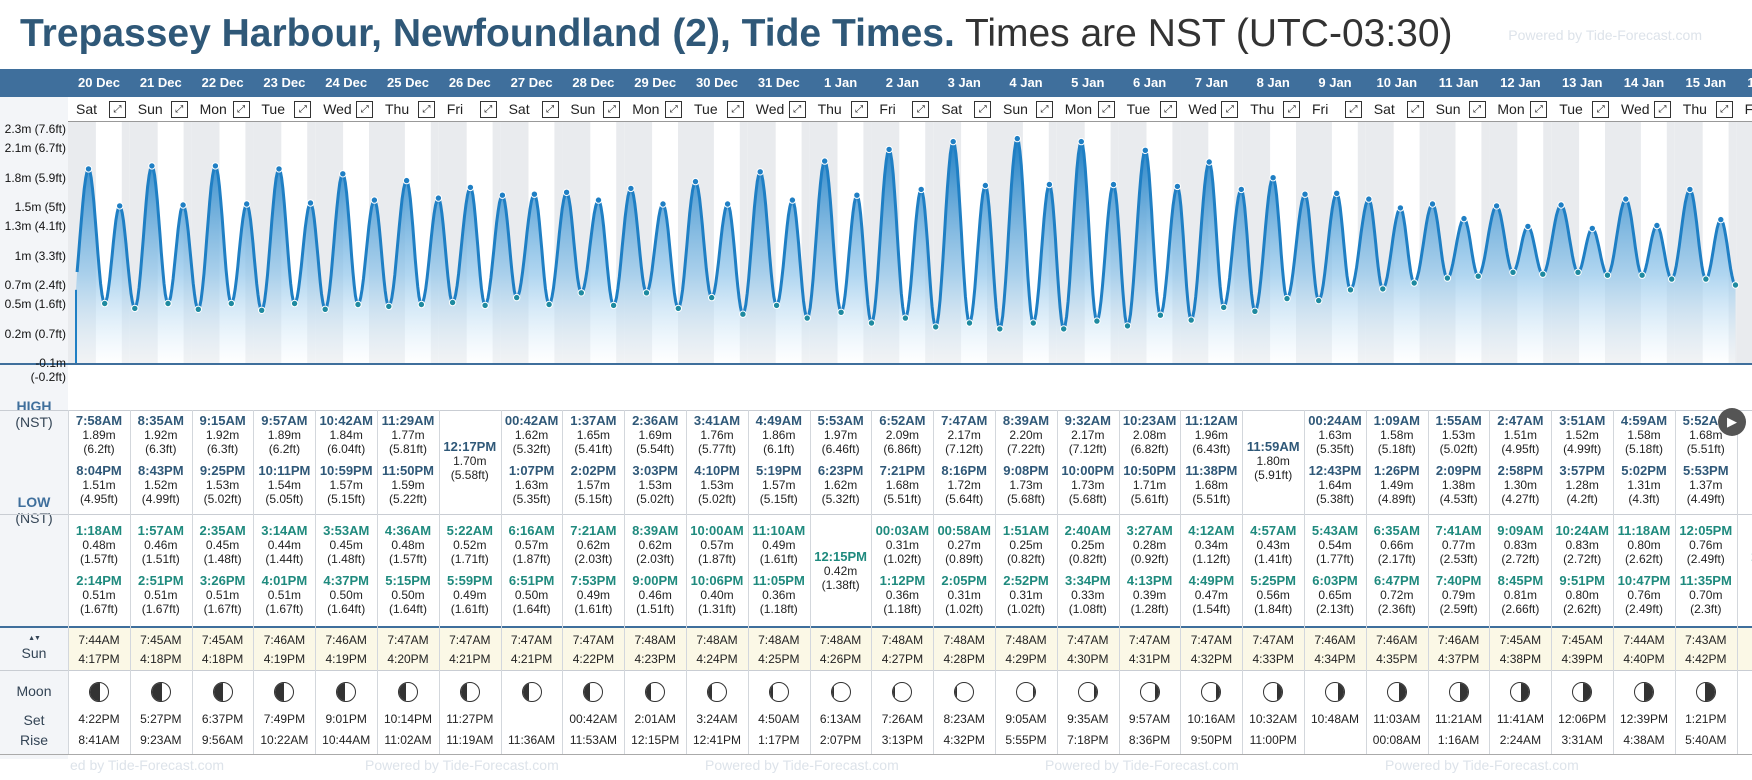 The width and height of the screenshot is (1752, 780). I want to click on weekday-label: Thu, so click(829, 109).